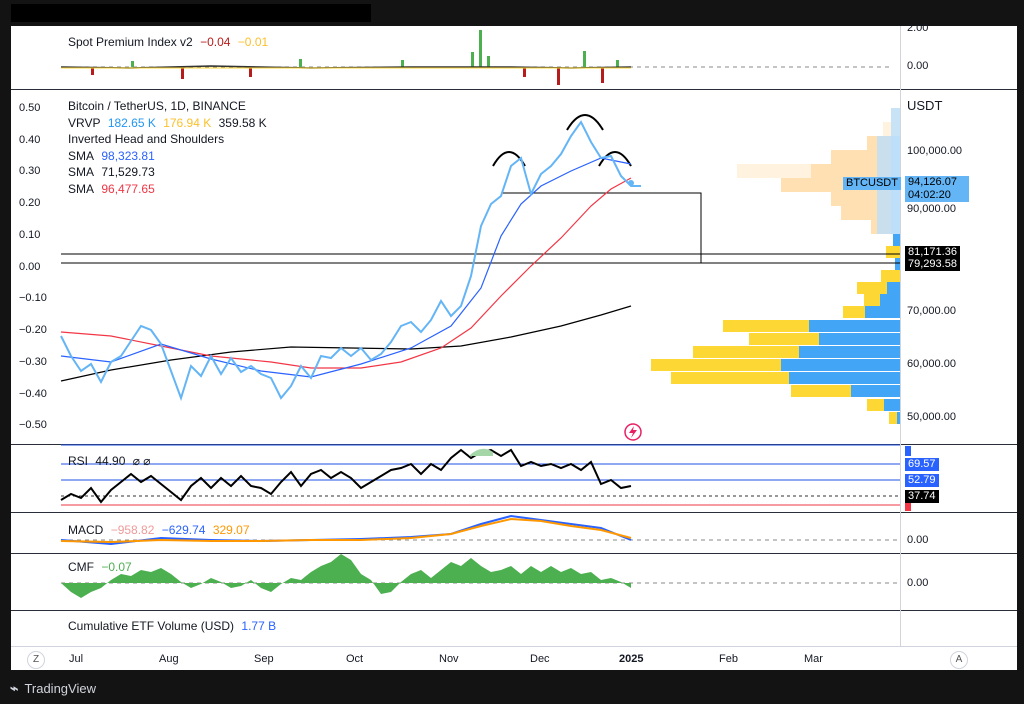 The height and width of the screenshot is (704, 1024). I want to click on macd-legend: MACD −958.82 −629.74 329.07, so click(159, 530).